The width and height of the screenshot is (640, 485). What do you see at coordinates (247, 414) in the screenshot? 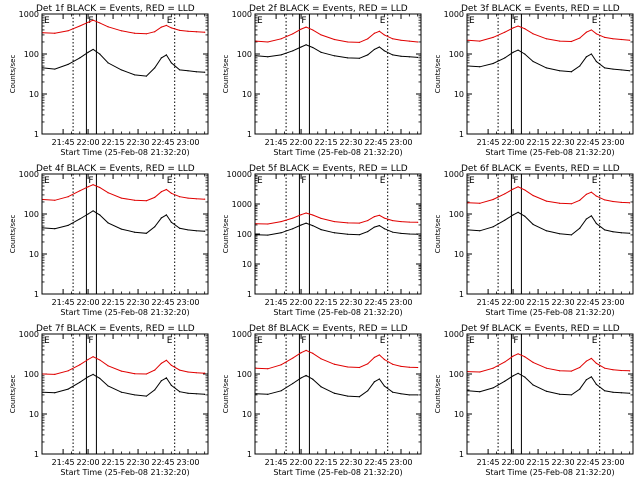
I see `y-tick-label: 10` at bounding box center [247, 414].